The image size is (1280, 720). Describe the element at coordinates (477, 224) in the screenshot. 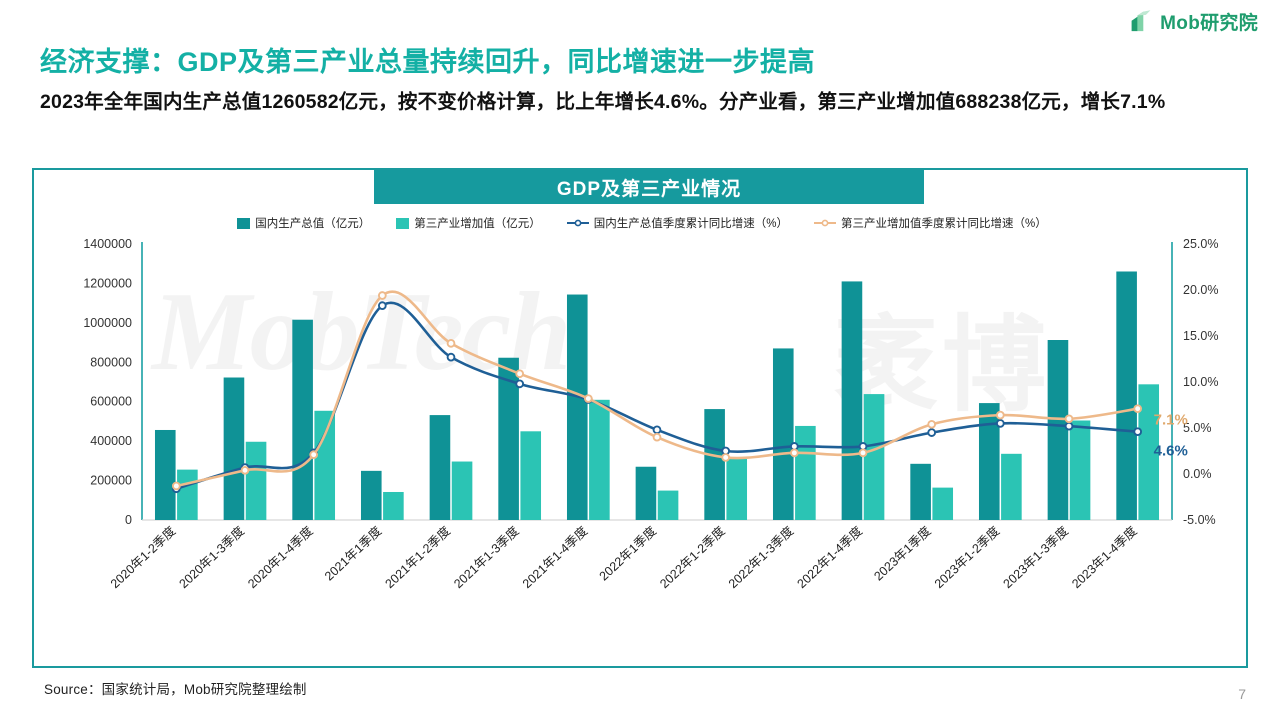

I see `legend-label: 第三产业增加值（亿元）` at that location.